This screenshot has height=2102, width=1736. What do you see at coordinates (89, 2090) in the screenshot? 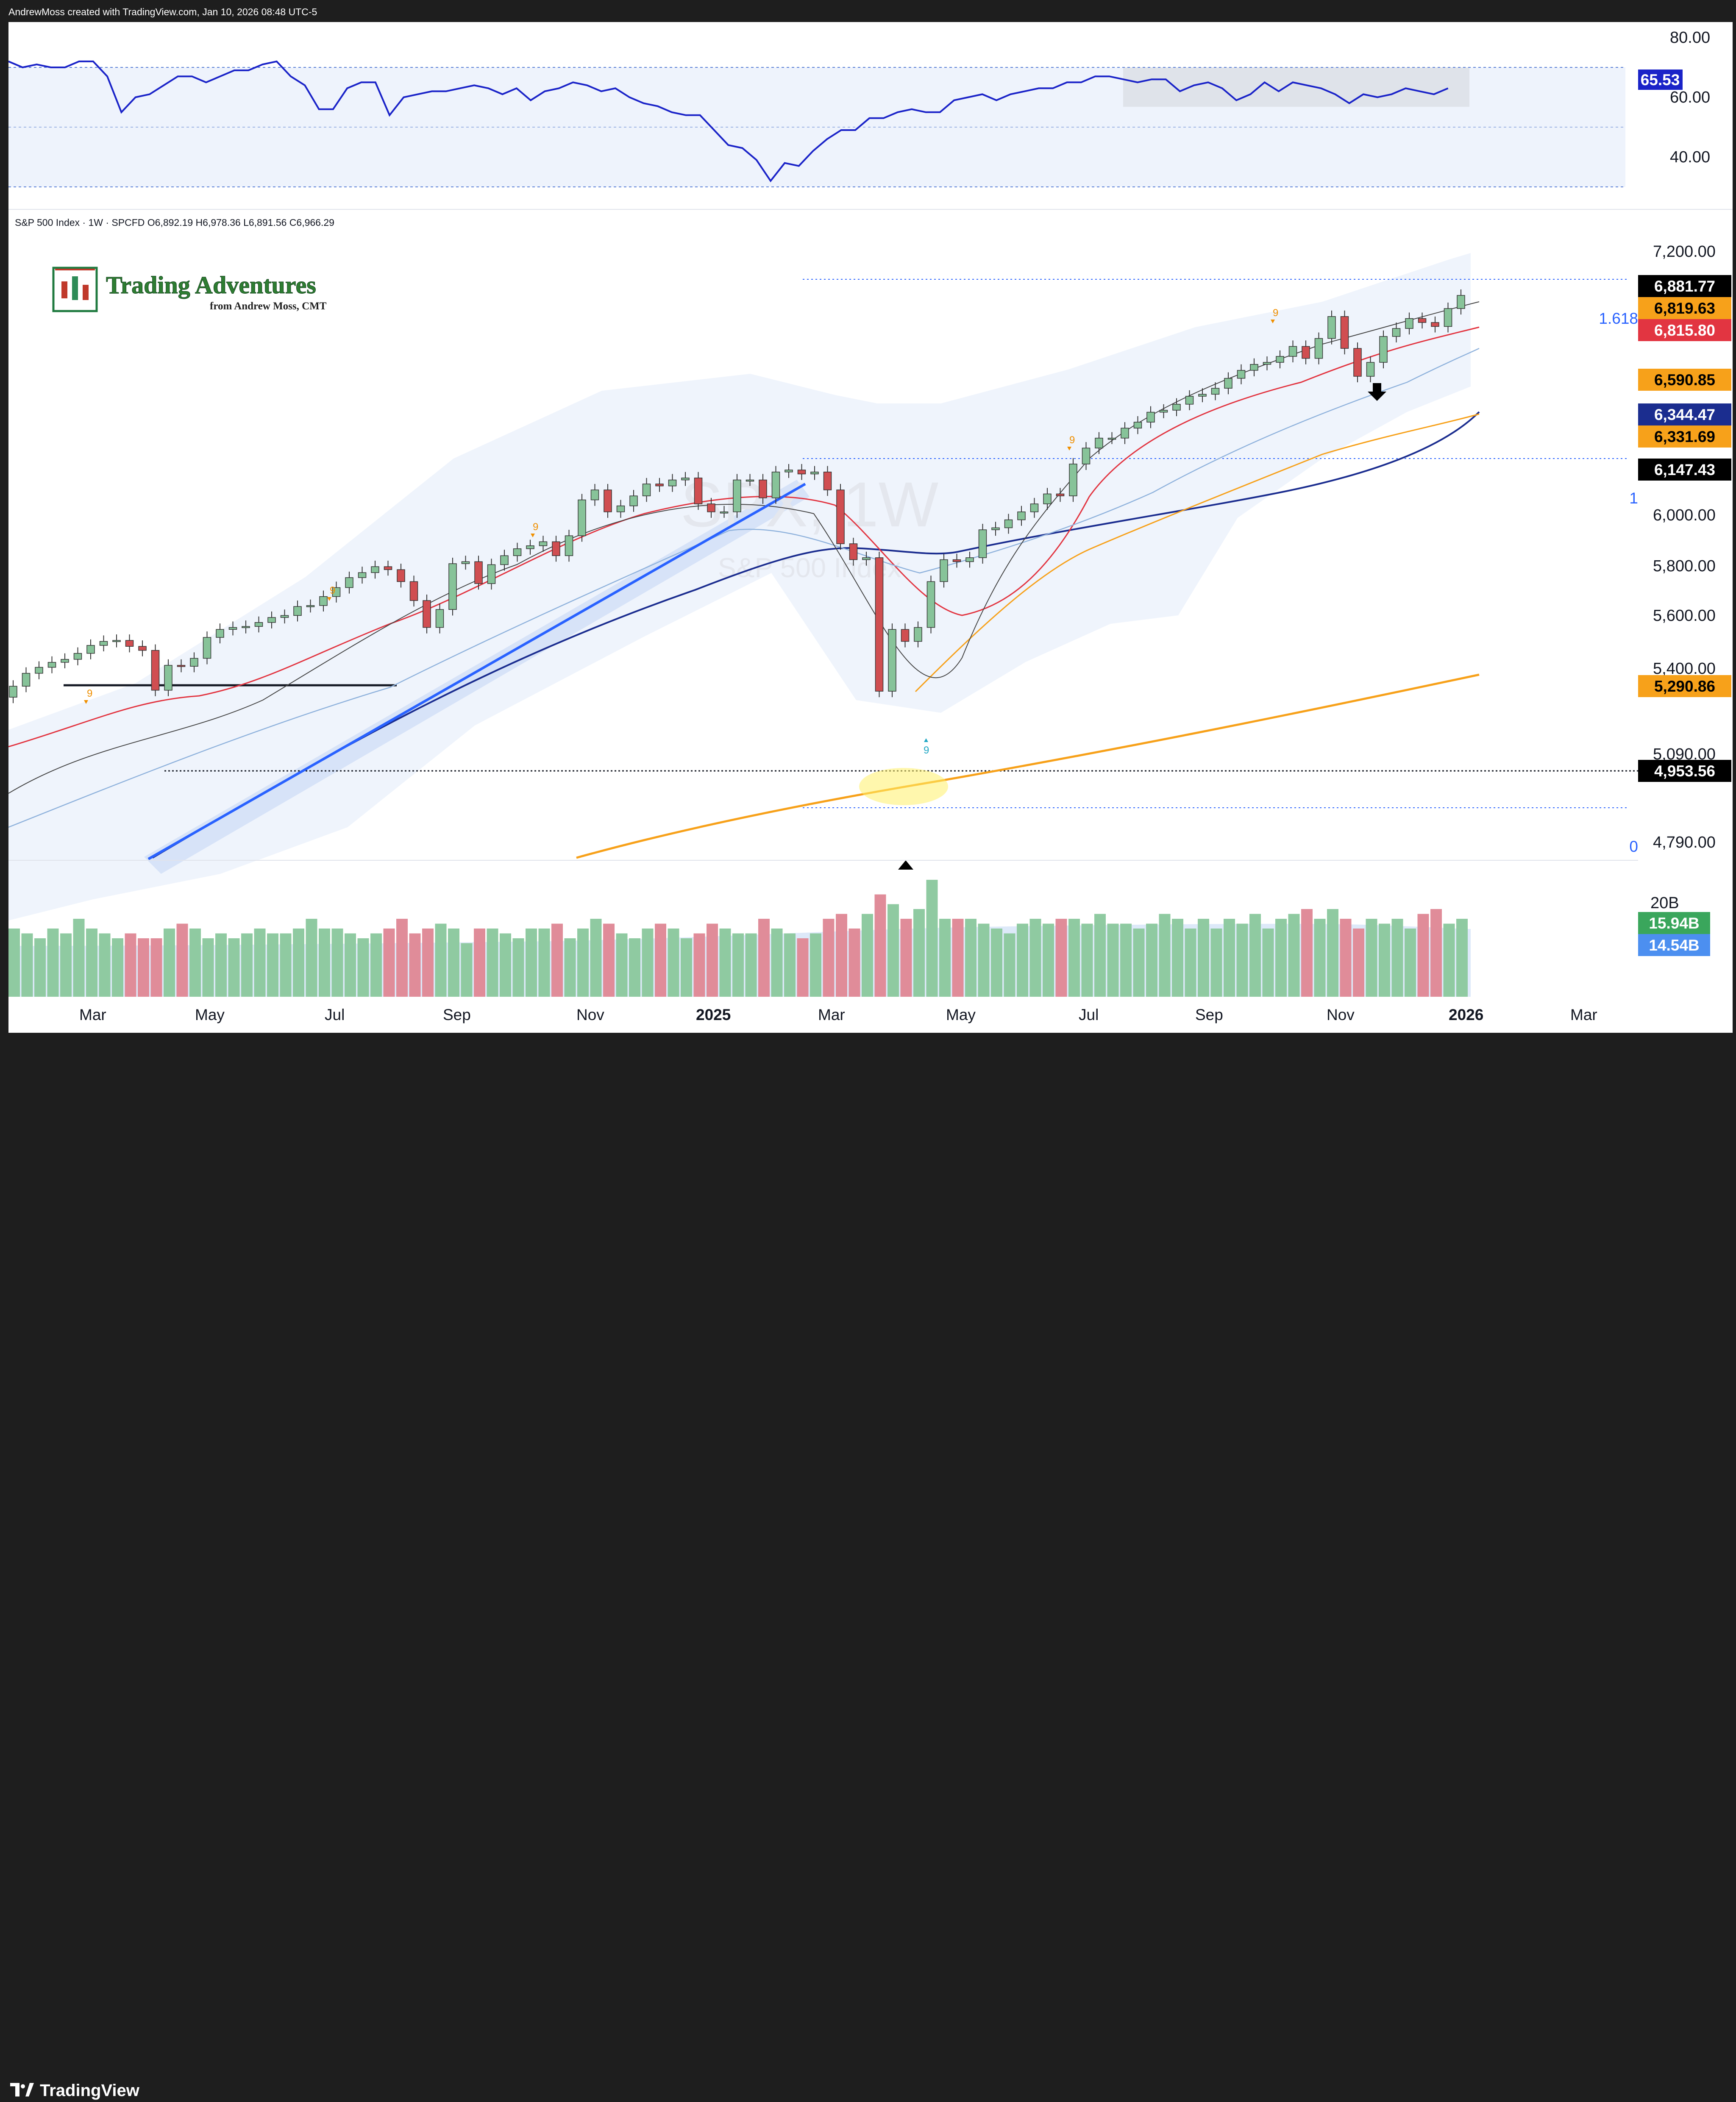
I see `tradingview-wordmark: TradingView` at bounding box center [89, 2090].